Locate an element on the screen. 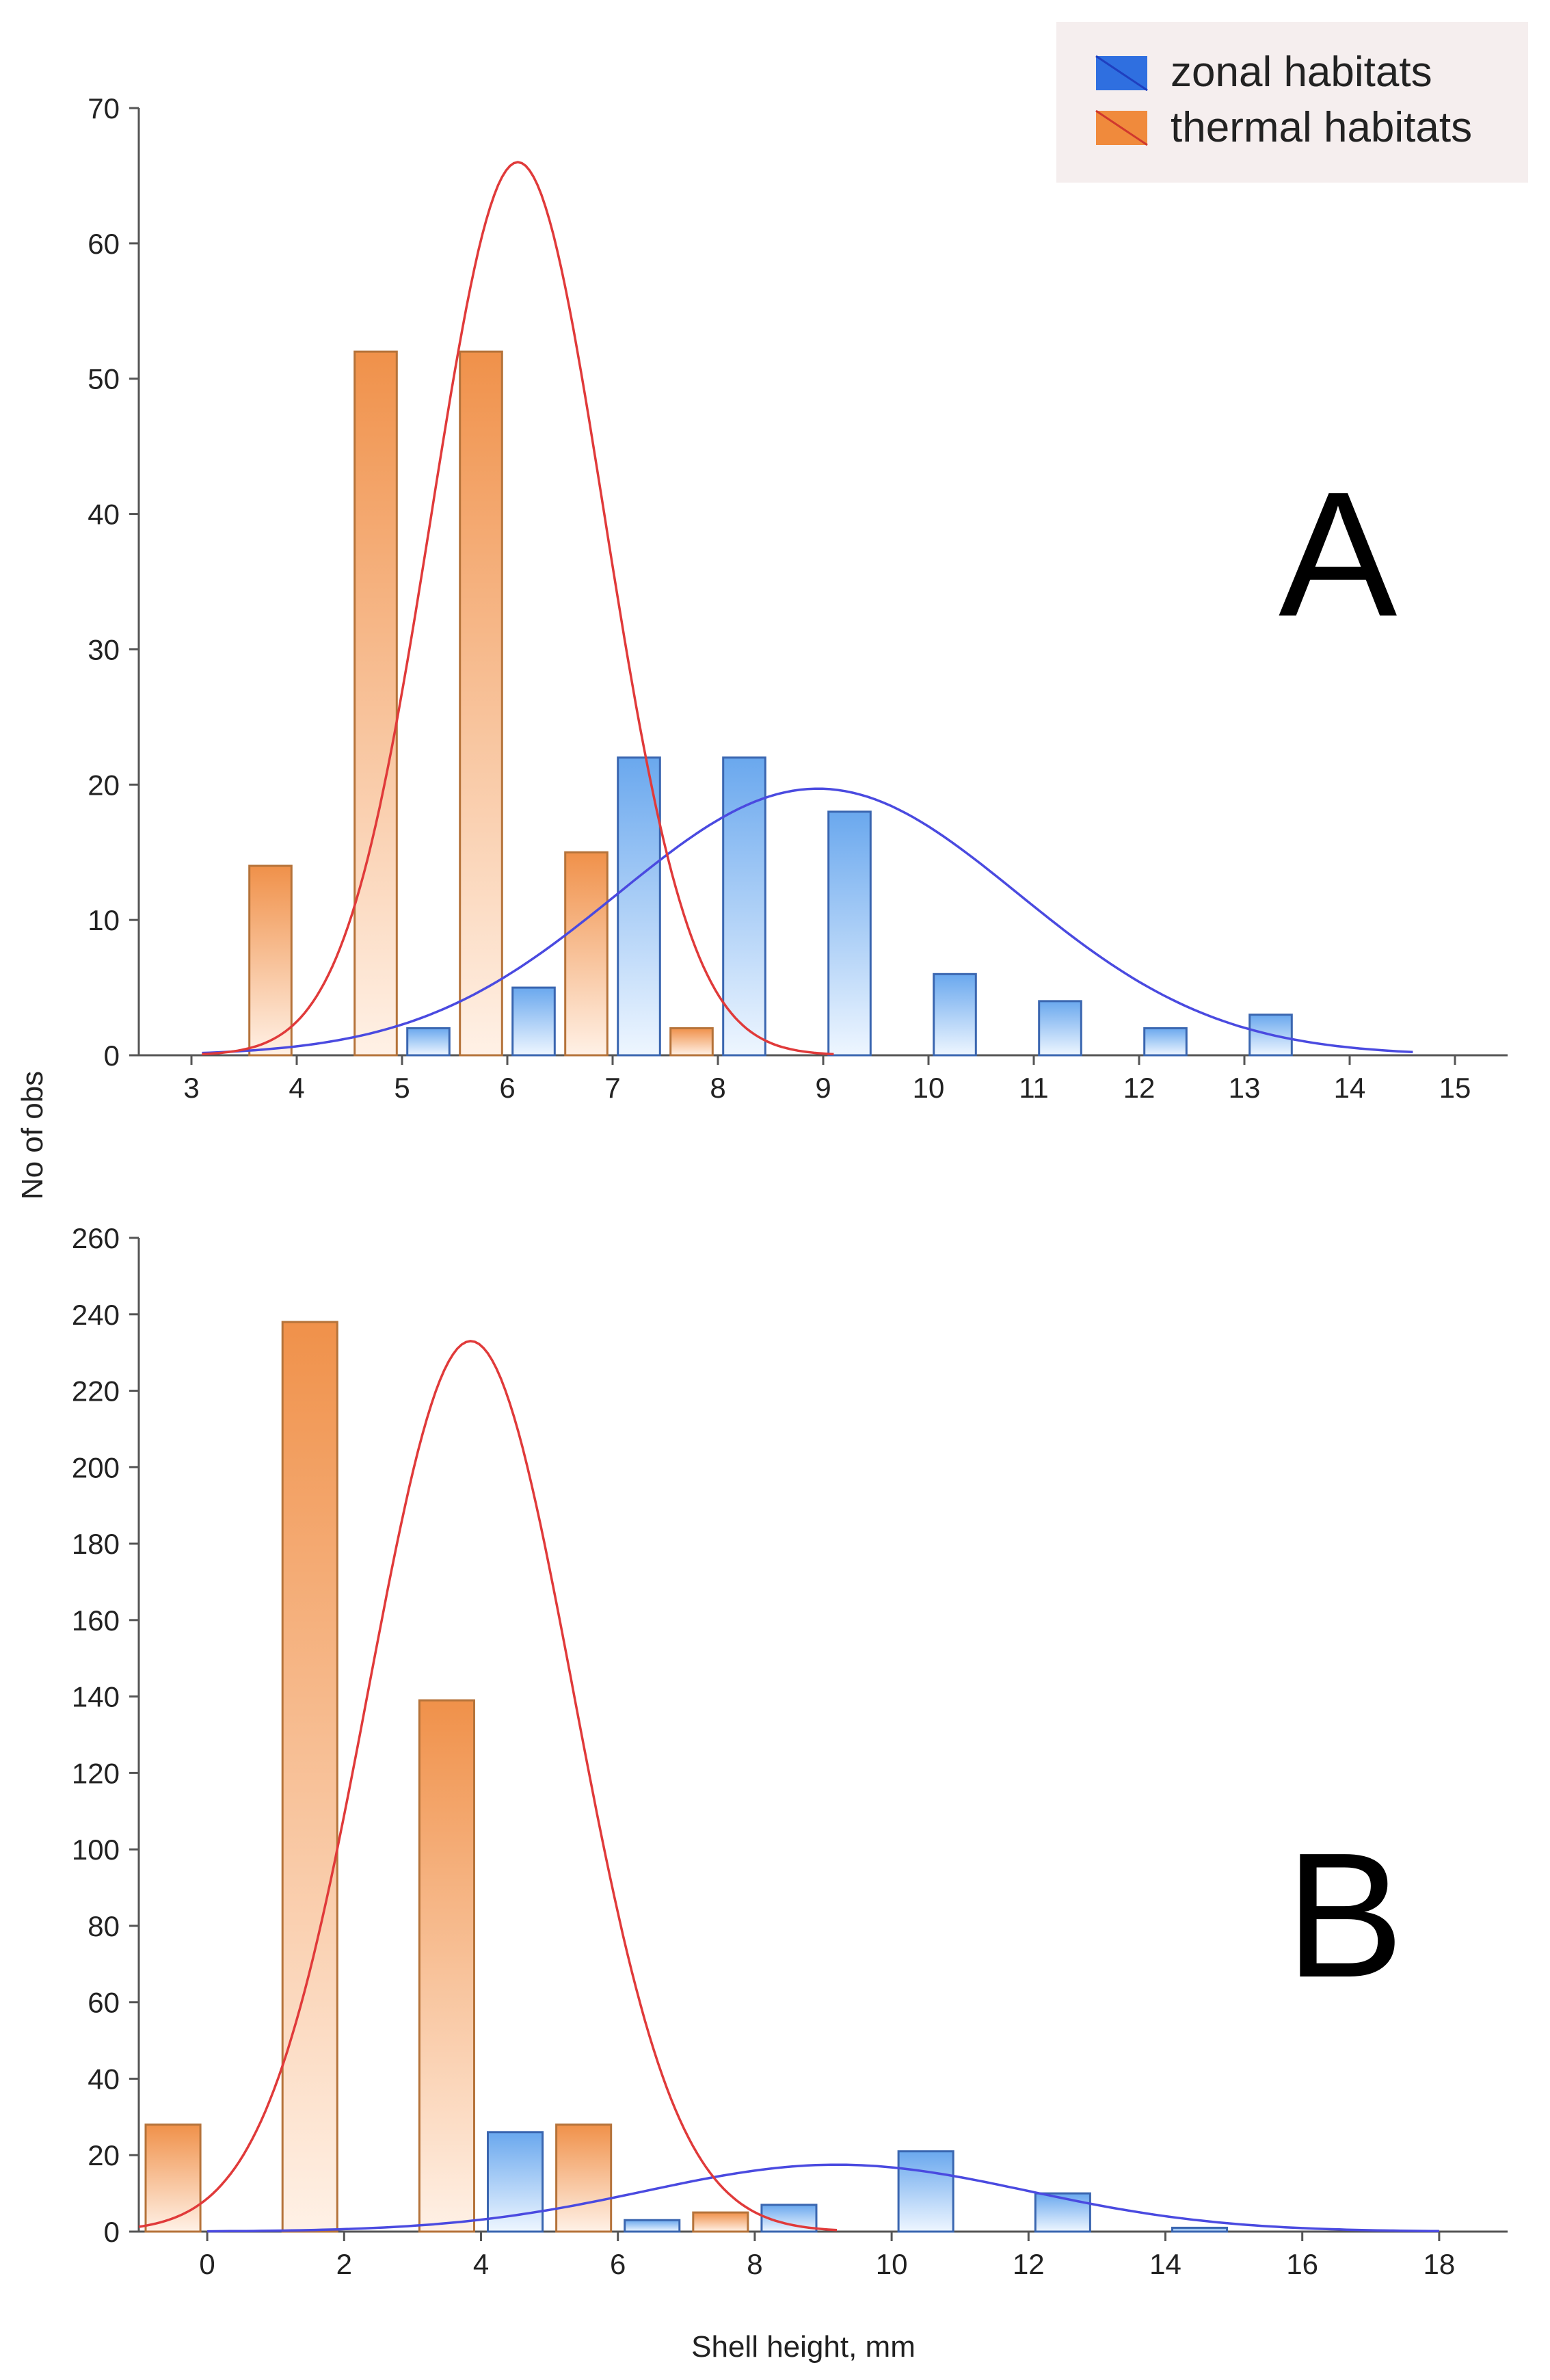 The height and width of the screenshot is (2380, 1550). y-tick-label-b: 160 is located at coordinates (96, 1620).